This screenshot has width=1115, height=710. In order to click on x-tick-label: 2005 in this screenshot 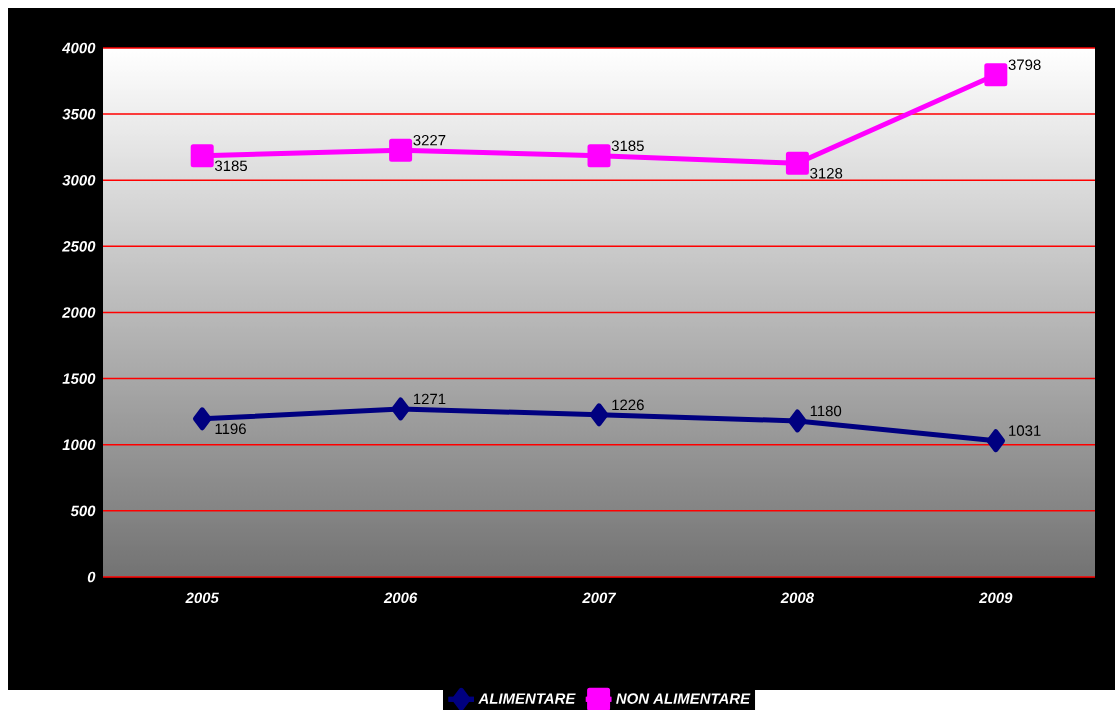, I will do `click(202, 597)`.